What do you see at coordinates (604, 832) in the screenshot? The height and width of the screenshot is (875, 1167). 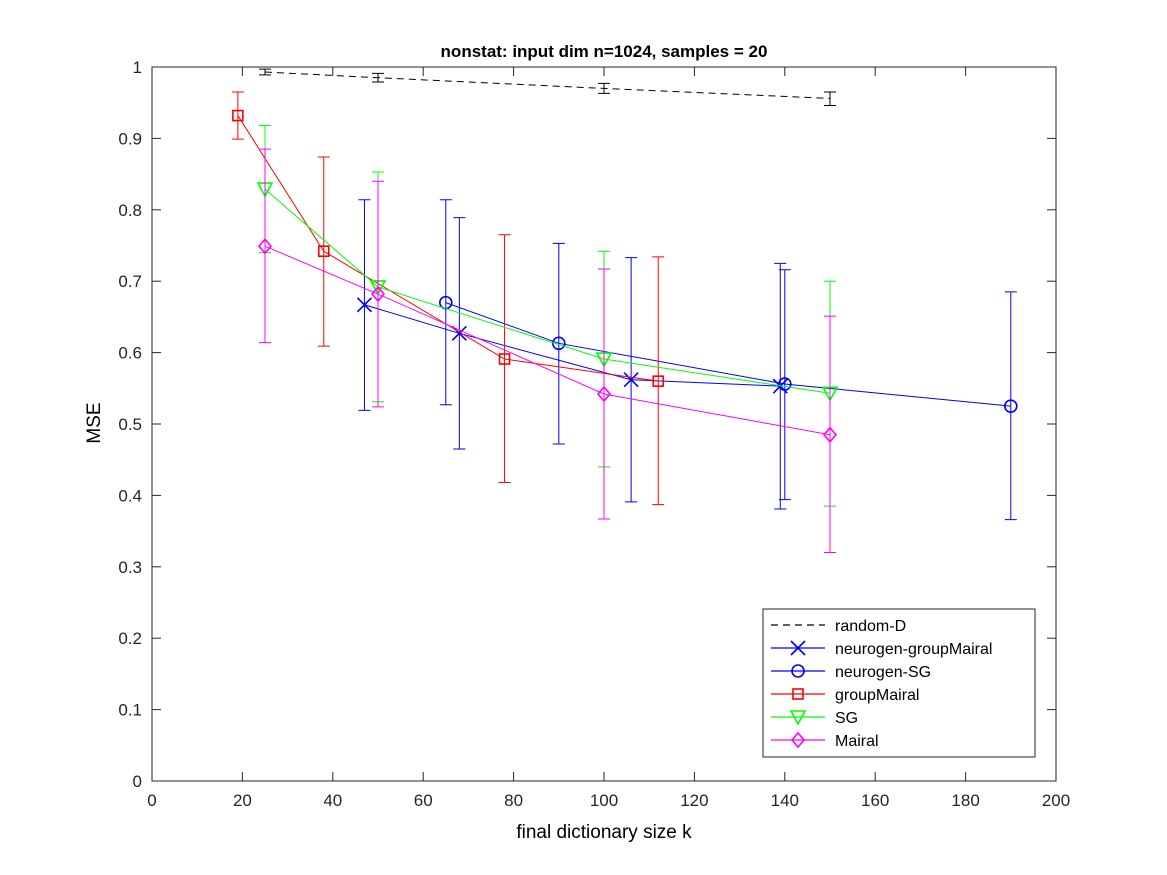 I see `x-axis-label: final dictionary size k` at bounding box center [604, 832].